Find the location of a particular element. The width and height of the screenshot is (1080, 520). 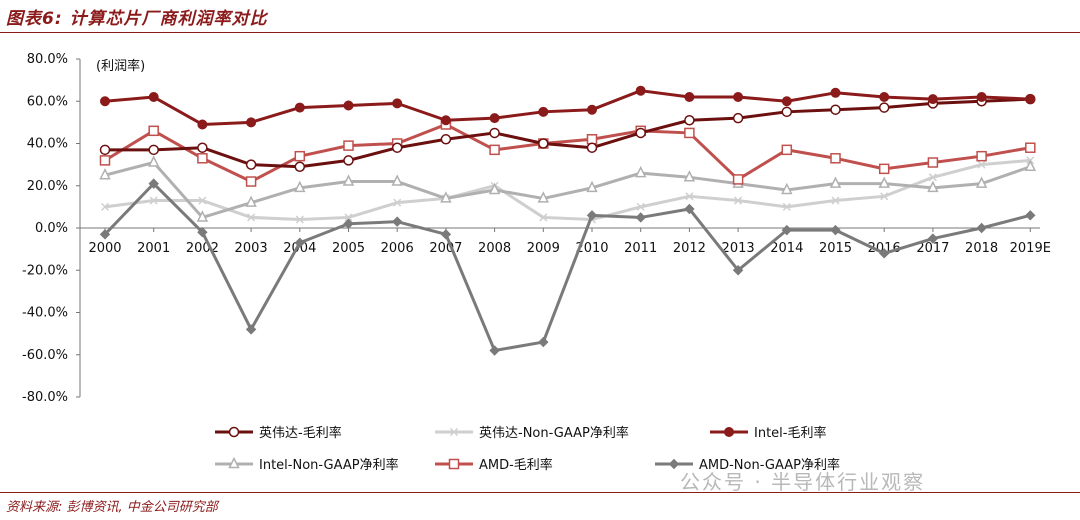

top-rule is located at coordinates (540, 32).